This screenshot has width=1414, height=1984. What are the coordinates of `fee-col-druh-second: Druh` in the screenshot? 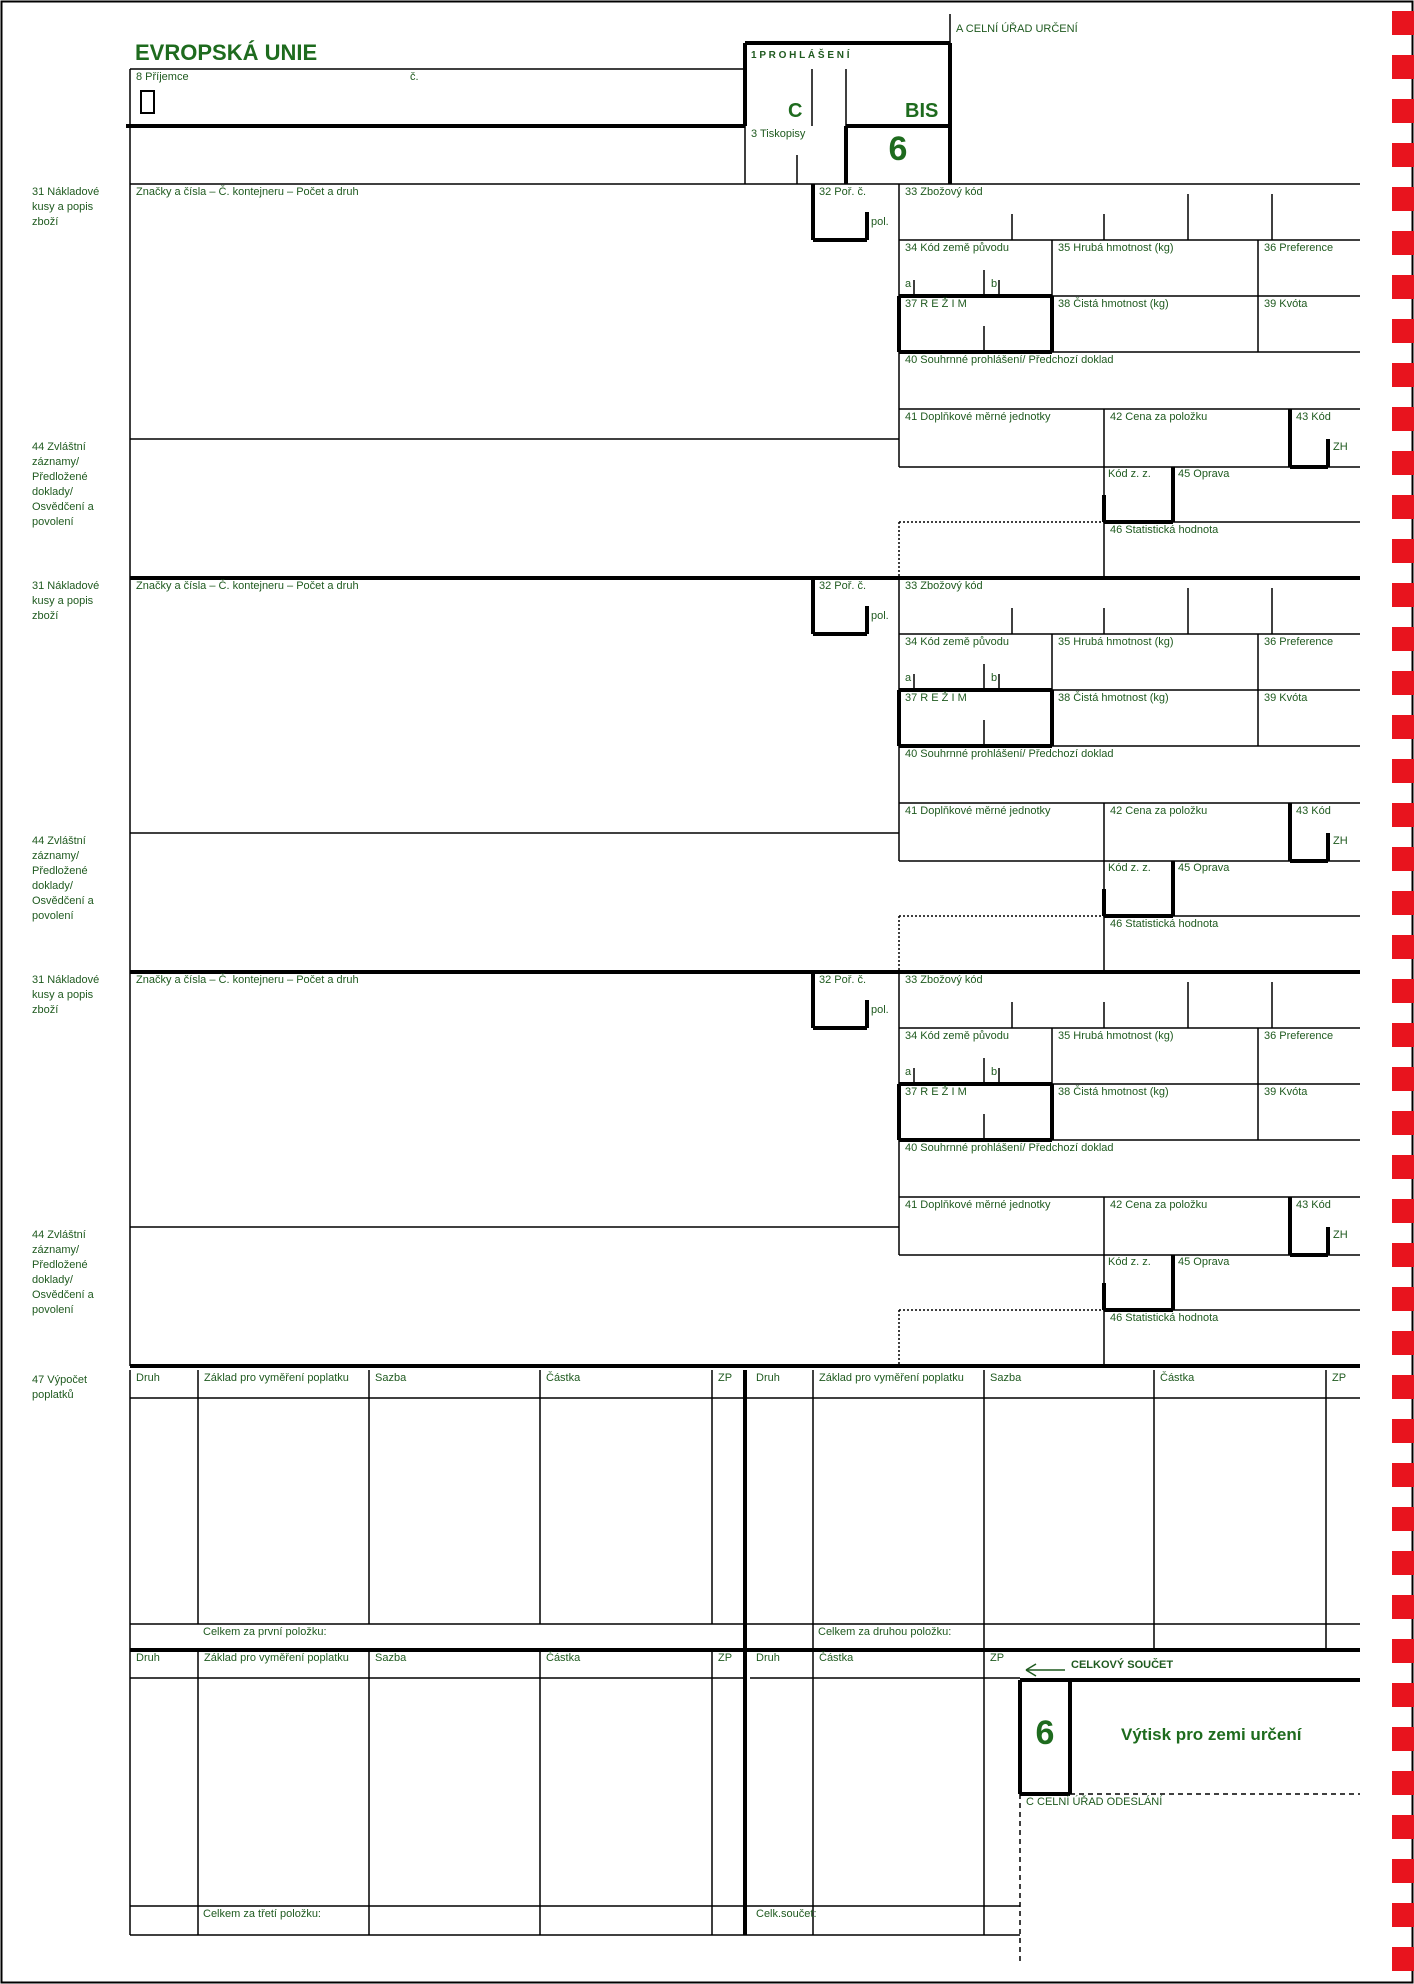 It's located at (768, 1378).